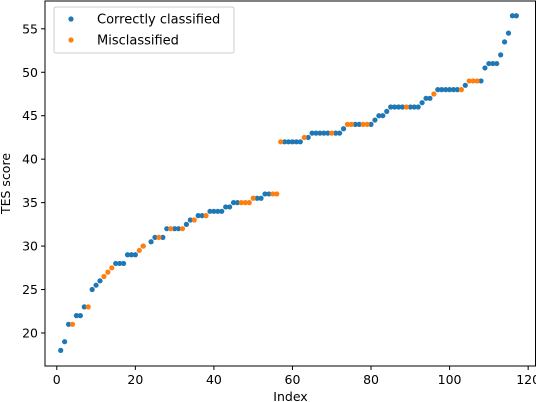 Image resolution: width=536 pixels, height=402 pixels. What do you see at coordinates (30, 115) in the screenshot?
I see `y-tick-label: 45` at bounding box center [30, 115].